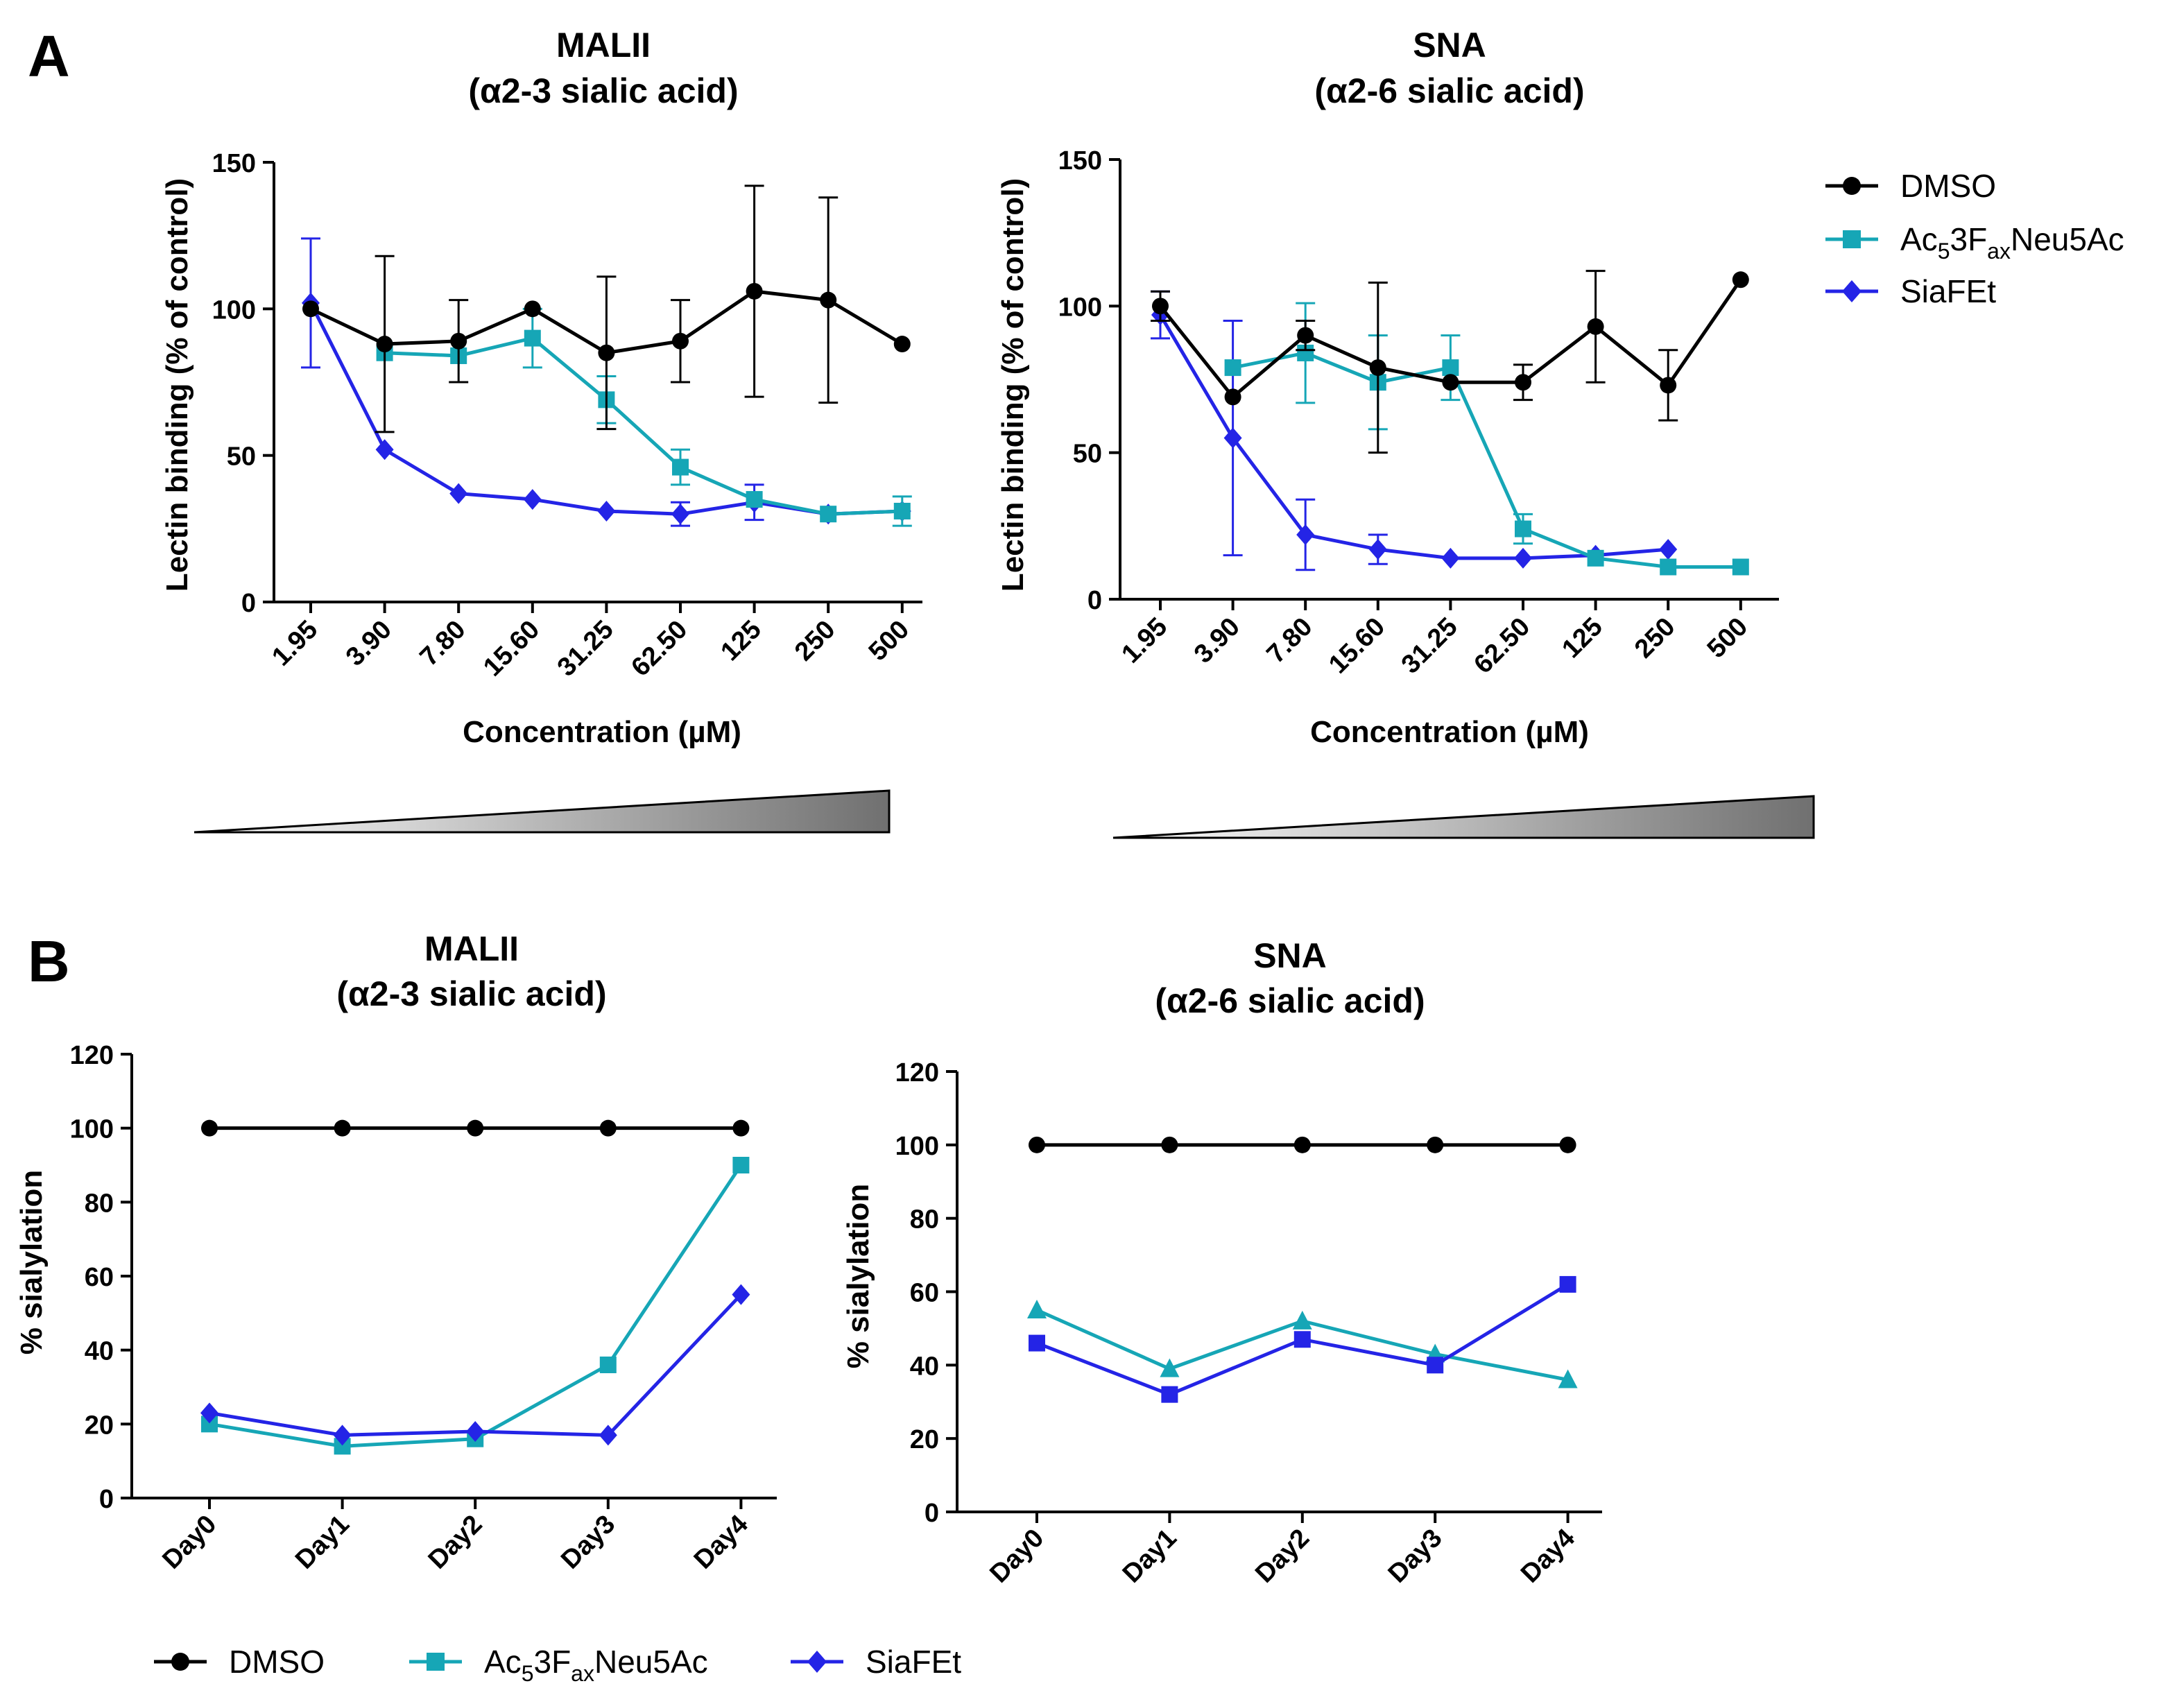 Image resolution: width=2184 pixels, height=1695 pixels. Describe the element at coordinates (49, 57) in the screenshot. I see `panel-label-a: A` at that location.